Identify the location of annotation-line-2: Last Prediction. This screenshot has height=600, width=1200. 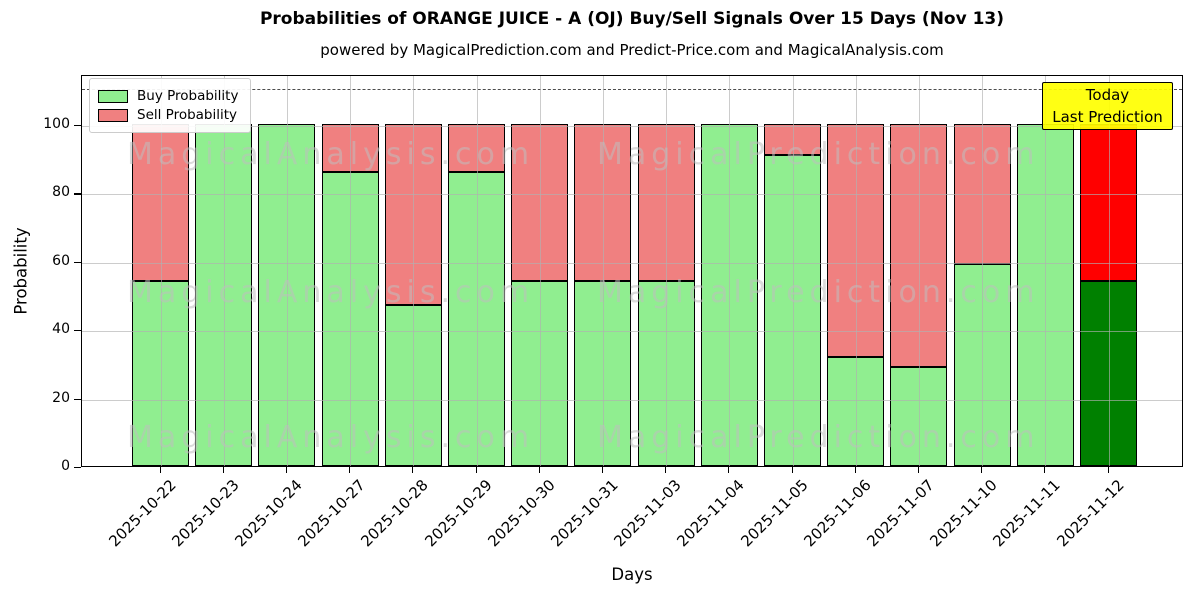
(1107, 117).